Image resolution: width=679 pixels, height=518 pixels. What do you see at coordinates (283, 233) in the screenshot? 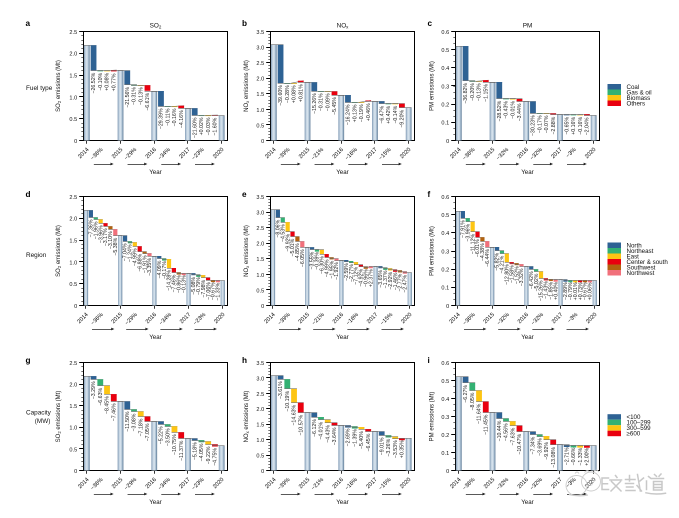
I see `svg-text: −4.53%` at bounding box center [283, 233].